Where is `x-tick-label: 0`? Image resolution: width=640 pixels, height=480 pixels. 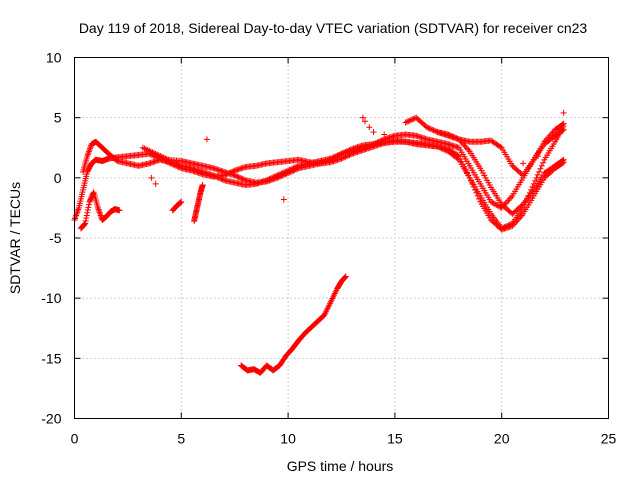 x-tick-label: 0 is located at coordinates (75, 439).